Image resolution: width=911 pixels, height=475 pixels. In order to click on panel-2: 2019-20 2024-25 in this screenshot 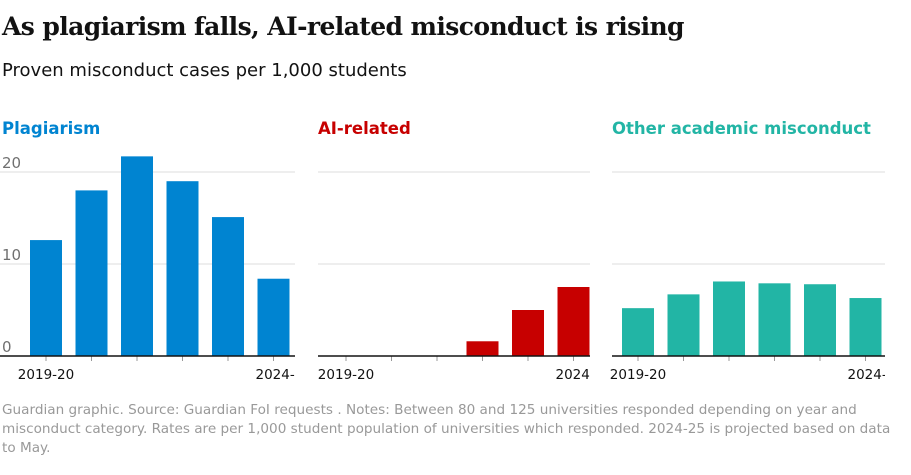, I will do `click(757, 277)`.